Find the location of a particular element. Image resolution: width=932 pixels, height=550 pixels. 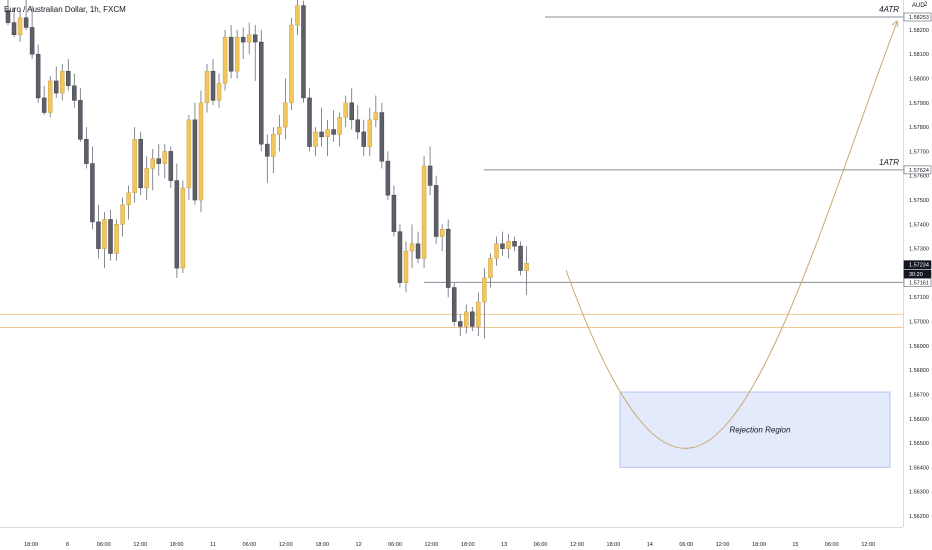

y-tick-label: 1.57400 is located at coordinates (919, 225).